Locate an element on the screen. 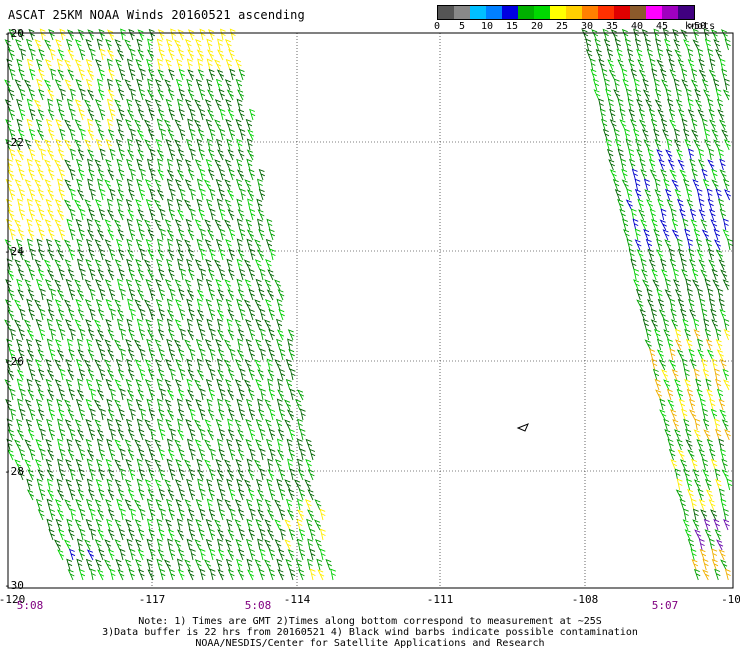 The image size is (740, 650). longitude-label: -10 is located at coordinates (730, 599).